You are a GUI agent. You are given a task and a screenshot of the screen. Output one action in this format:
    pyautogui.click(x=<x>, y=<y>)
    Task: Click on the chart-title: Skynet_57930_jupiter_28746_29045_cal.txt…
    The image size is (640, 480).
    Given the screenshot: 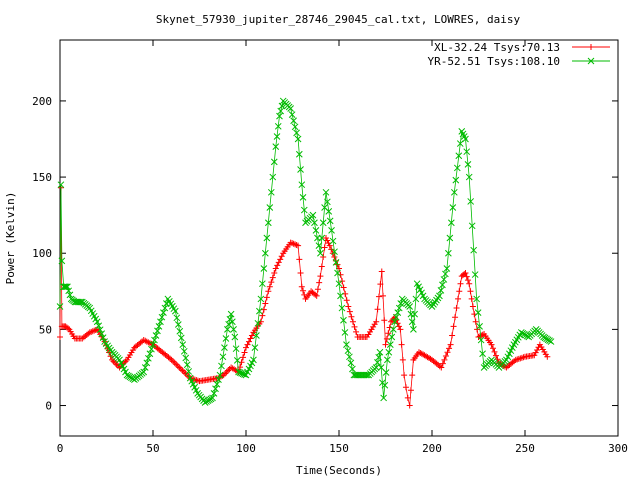 What is the action you would take?
    pyautogui.click(x=338, y=19)
    